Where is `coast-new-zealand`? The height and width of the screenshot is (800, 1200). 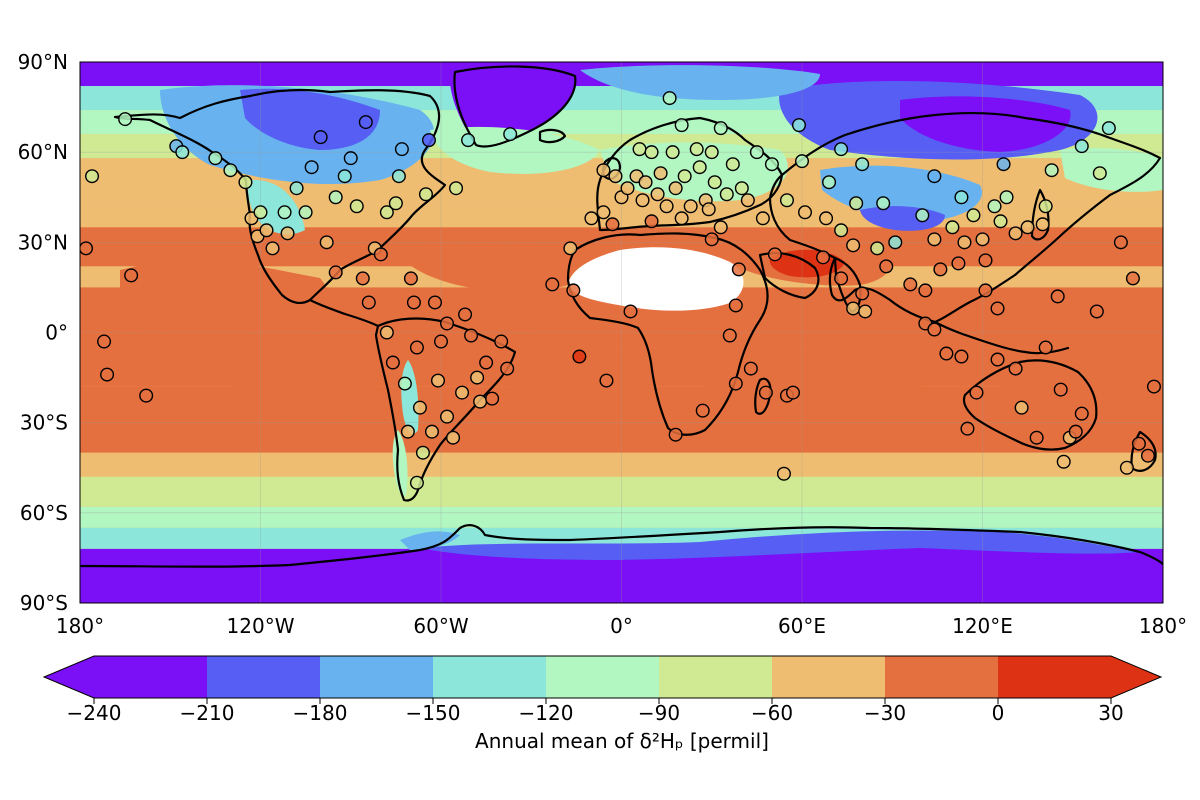 coast-new-zealand is located at coordinates (1143, 451).